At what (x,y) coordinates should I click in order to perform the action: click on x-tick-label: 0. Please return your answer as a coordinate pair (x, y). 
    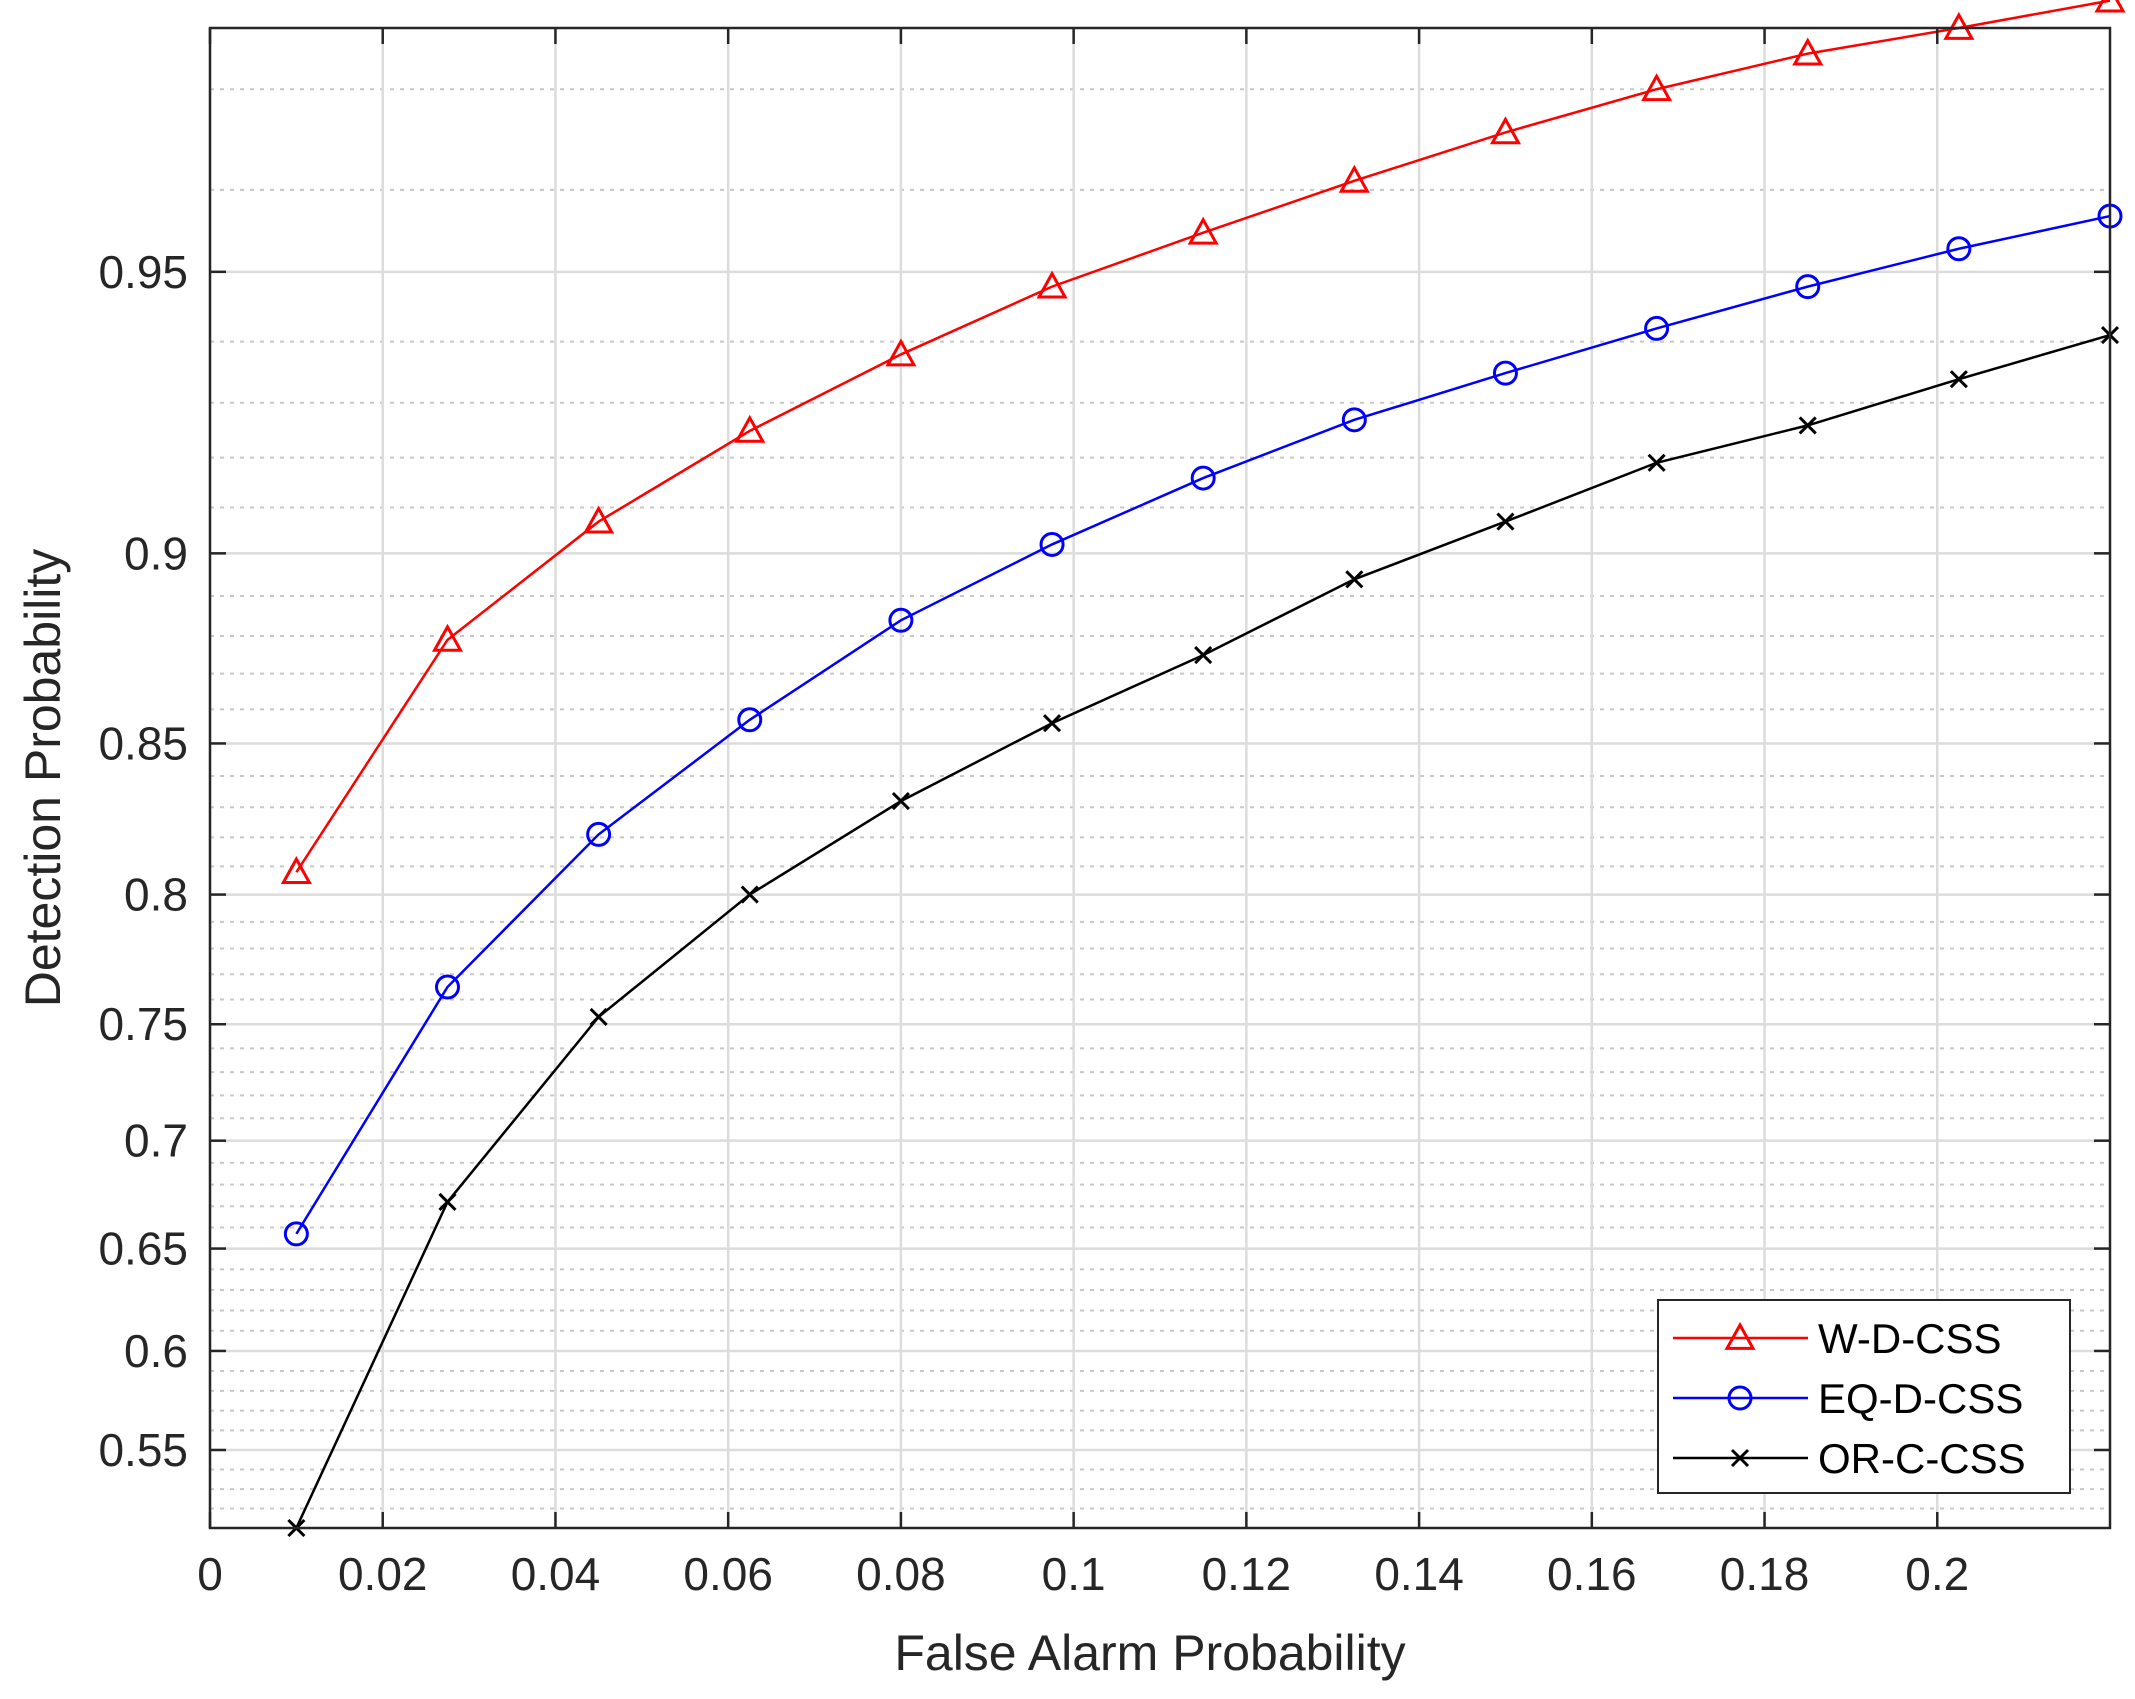
    Looking at the image, I should click on (210, 1574).